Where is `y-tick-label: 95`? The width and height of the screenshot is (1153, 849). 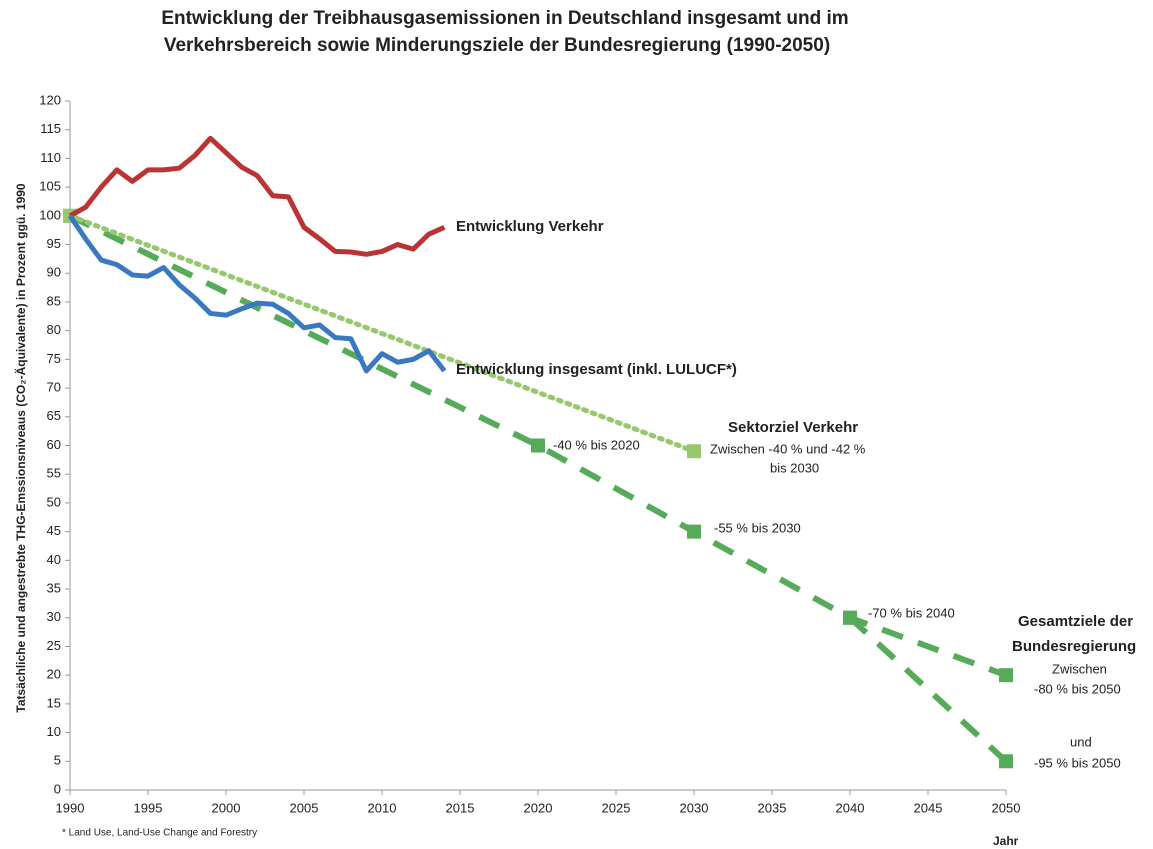
y-tick-label: 95 is located at coordinates (54, 243).